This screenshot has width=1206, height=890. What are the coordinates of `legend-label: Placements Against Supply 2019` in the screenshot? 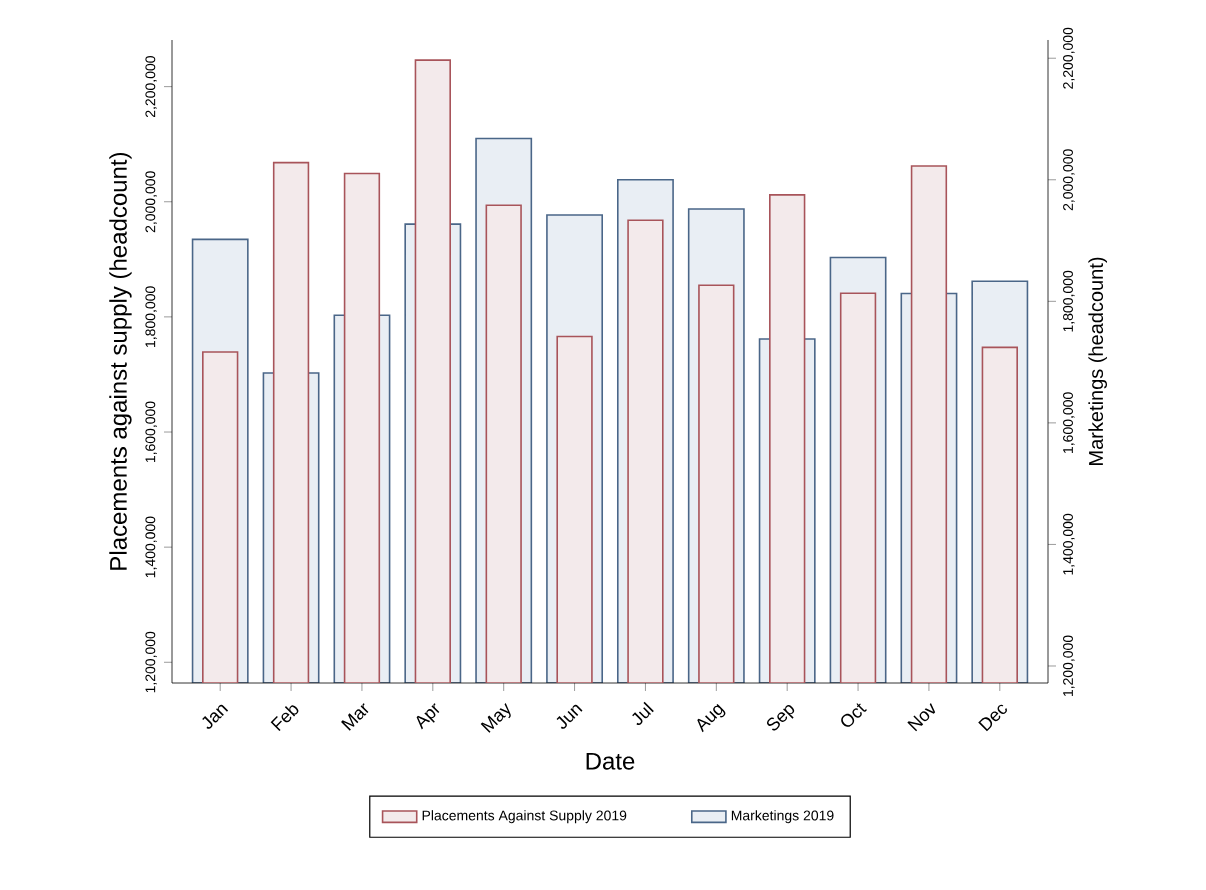 It's located at (524, 817).